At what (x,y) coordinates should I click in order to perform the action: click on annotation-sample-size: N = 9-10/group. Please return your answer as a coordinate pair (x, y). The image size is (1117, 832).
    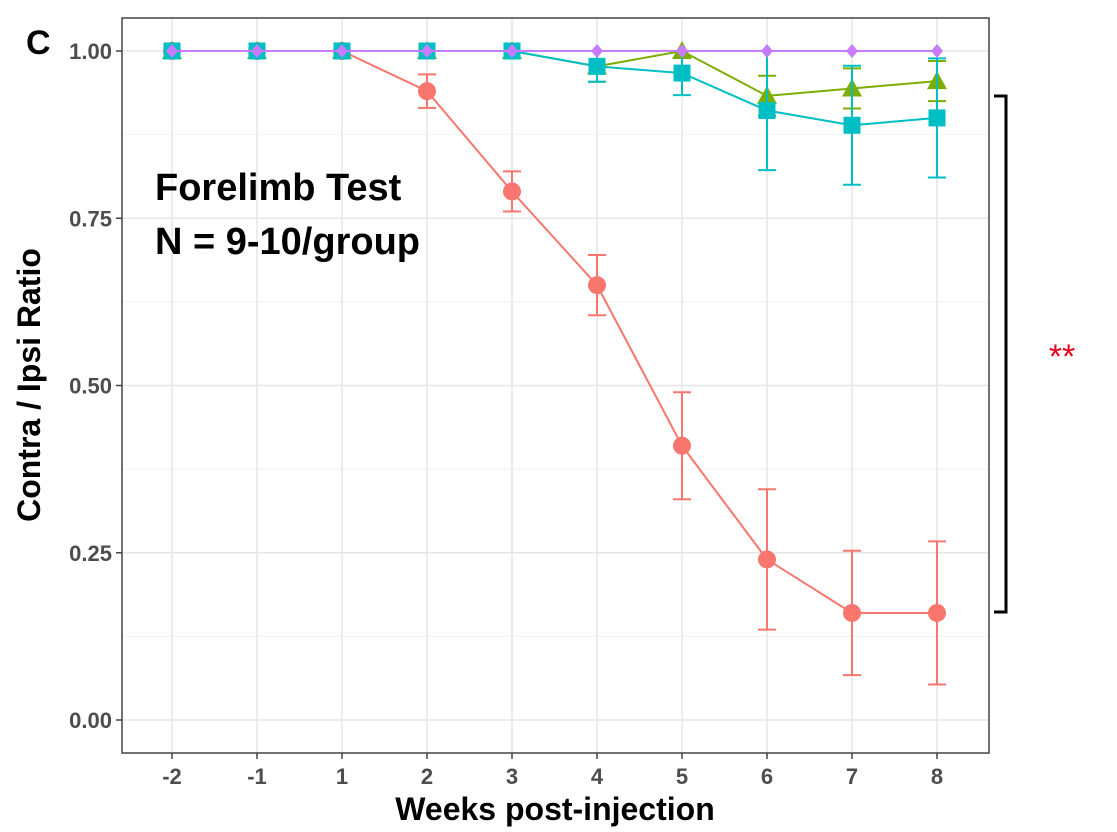
    Looking at the image, I should click on (287, 242).